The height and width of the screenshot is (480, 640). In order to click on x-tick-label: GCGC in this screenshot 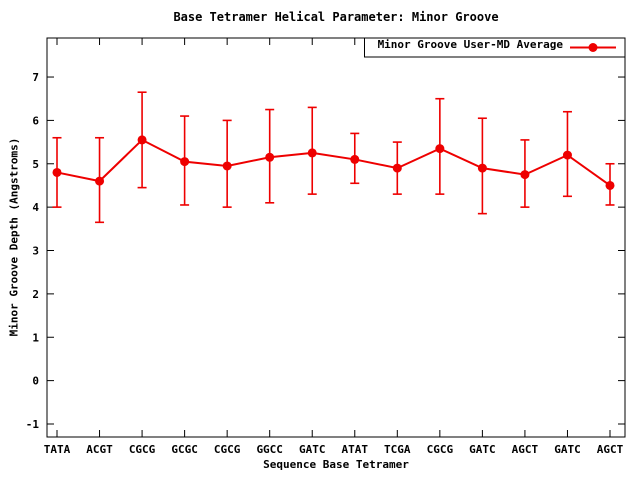, I will do `click(184, 449)`.